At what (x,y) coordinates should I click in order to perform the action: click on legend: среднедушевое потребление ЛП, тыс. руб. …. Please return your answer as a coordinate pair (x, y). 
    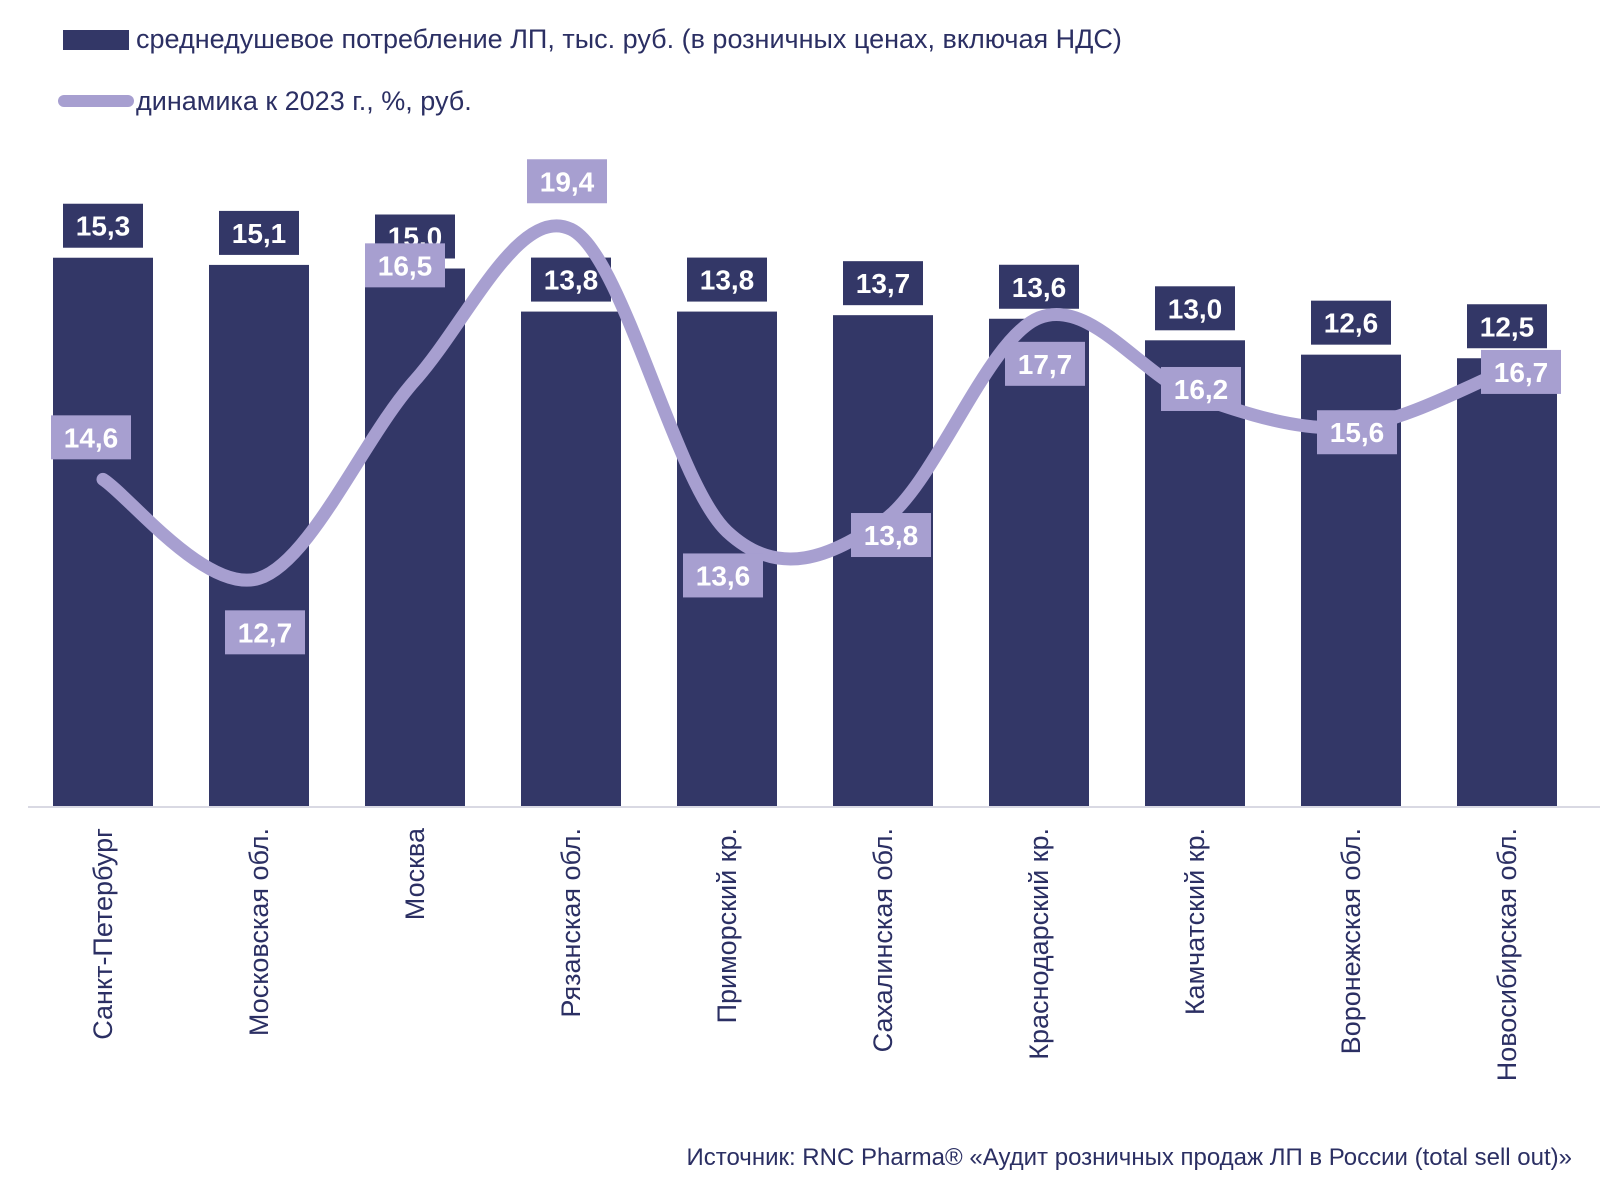
    Looking at the image, I should click on (590, 70).